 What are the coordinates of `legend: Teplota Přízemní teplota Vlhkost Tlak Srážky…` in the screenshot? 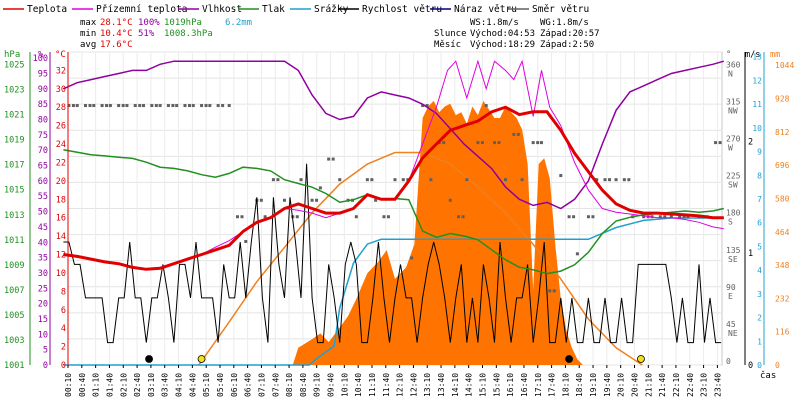 It's located at (296, 9).